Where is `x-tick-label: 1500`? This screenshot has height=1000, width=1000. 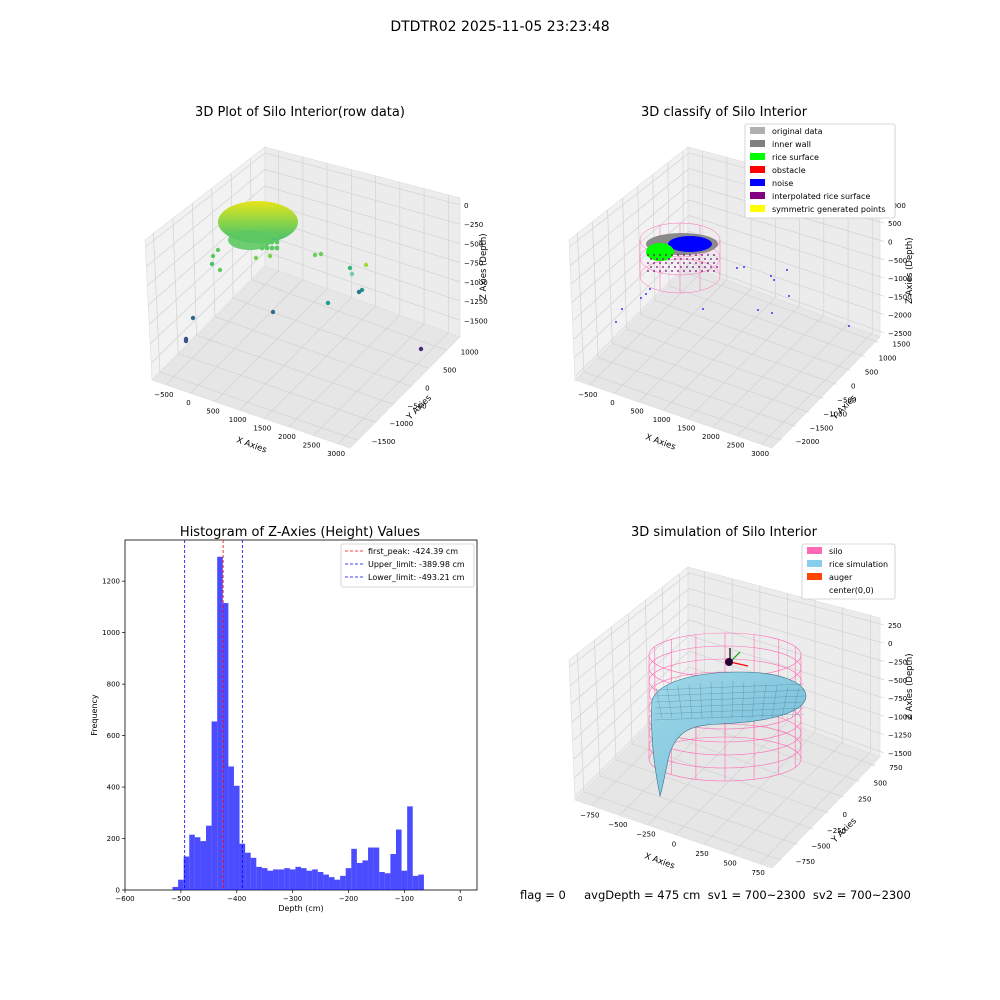 x-tick-label: 1500 is located at coordinates (262, 429).